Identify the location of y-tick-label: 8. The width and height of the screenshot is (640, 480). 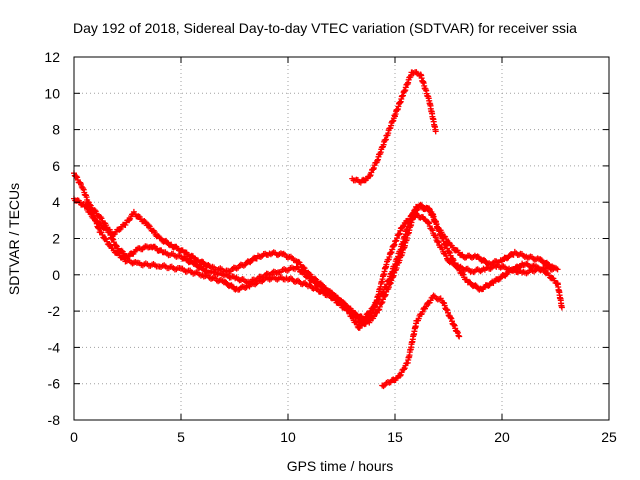
(56, 130).